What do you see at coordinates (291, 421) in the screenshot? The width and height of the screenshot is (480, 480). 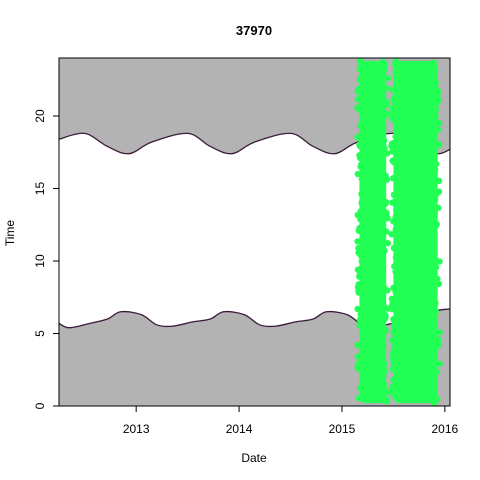 I see `x-axis: 2013 2014 2015 2016` at bounding box center [291, 421].